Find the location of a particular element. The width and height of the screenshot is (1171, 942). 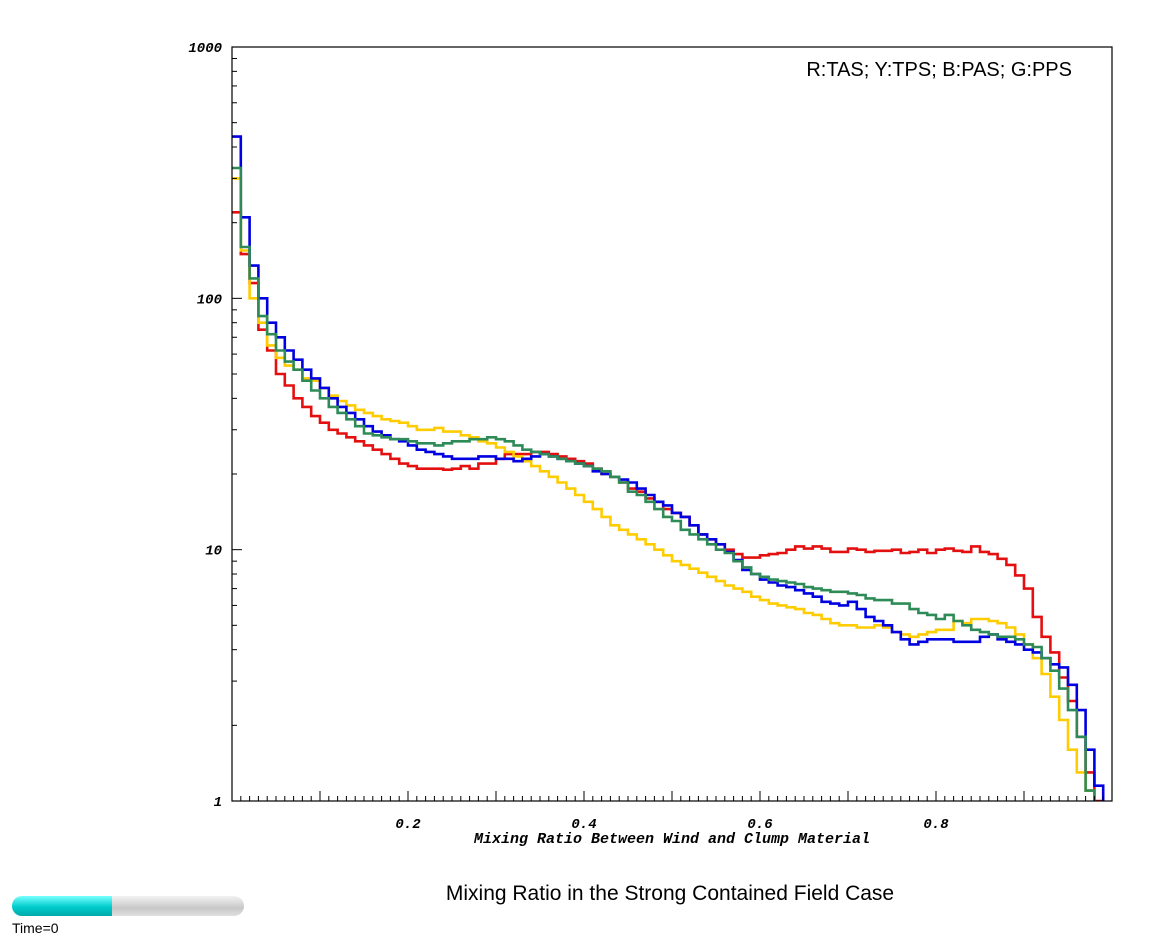

x-tick-label: 0.2 is located at coordinates (408, 825).